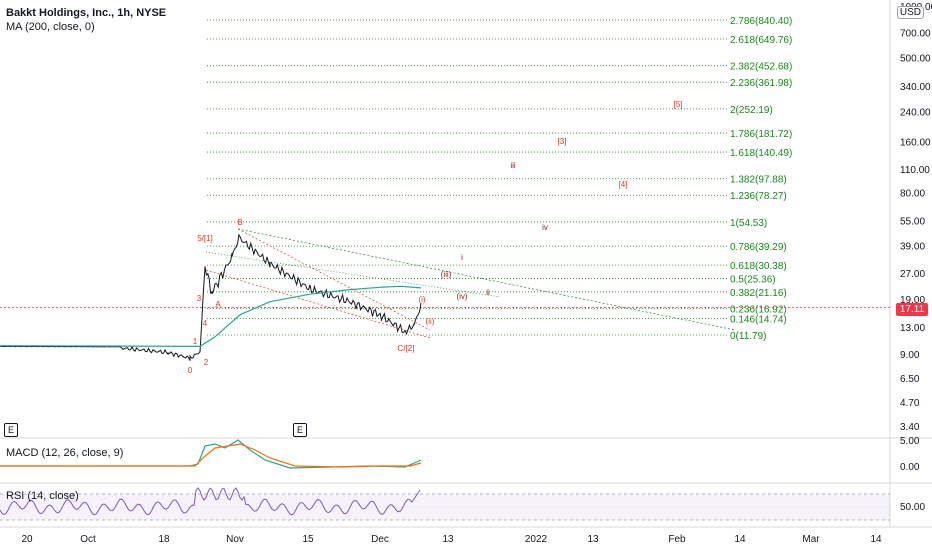 The width and height of the screenshot is (932, 555). Describe the element at coordinates (912, 221) in the screenshot. I see `y-tick-label: 55.00` at that location.